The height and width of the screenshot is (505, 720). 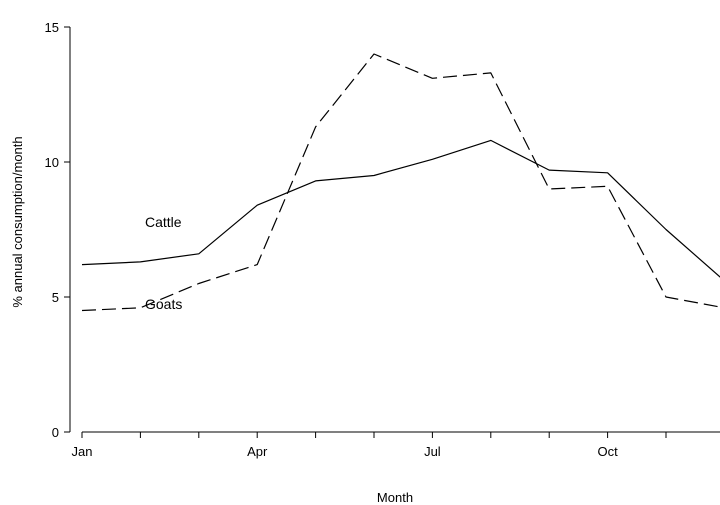 I want to click on y-tick-label-15: 15, so click(x=52, y=27).